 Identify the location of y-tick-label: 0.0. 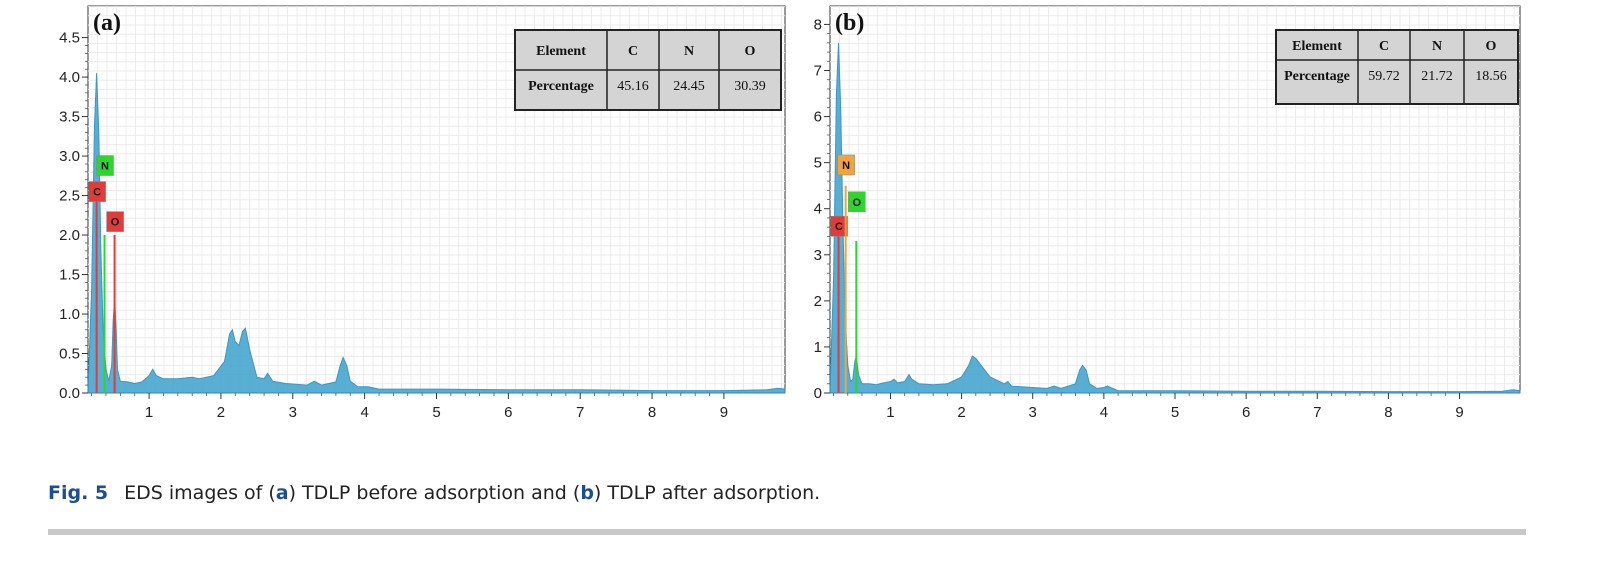
(69, 393).